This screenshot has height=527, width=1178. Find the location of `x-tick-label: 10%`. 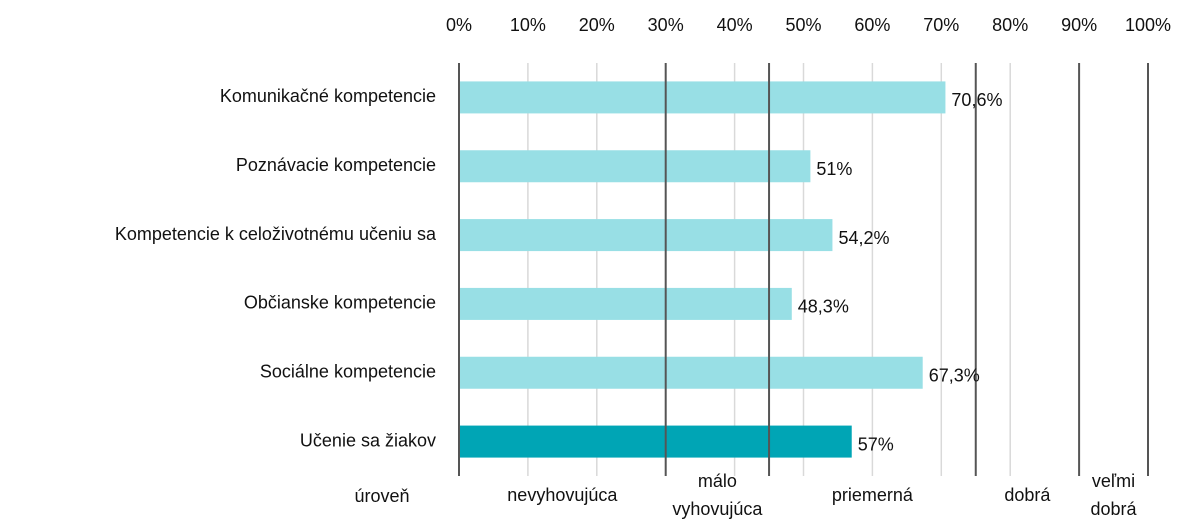

x-tick-label: 10% is located at coordinates (528, 25).